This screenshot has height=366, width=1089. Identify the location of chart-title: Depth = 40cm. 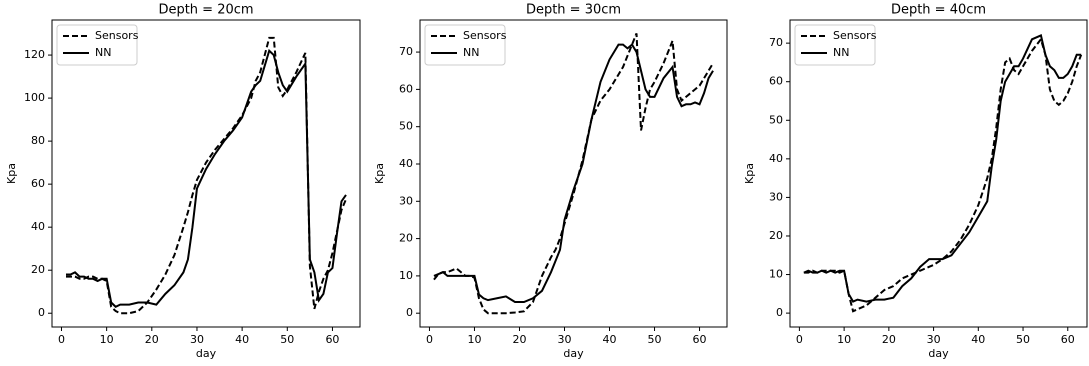
(938, 10).